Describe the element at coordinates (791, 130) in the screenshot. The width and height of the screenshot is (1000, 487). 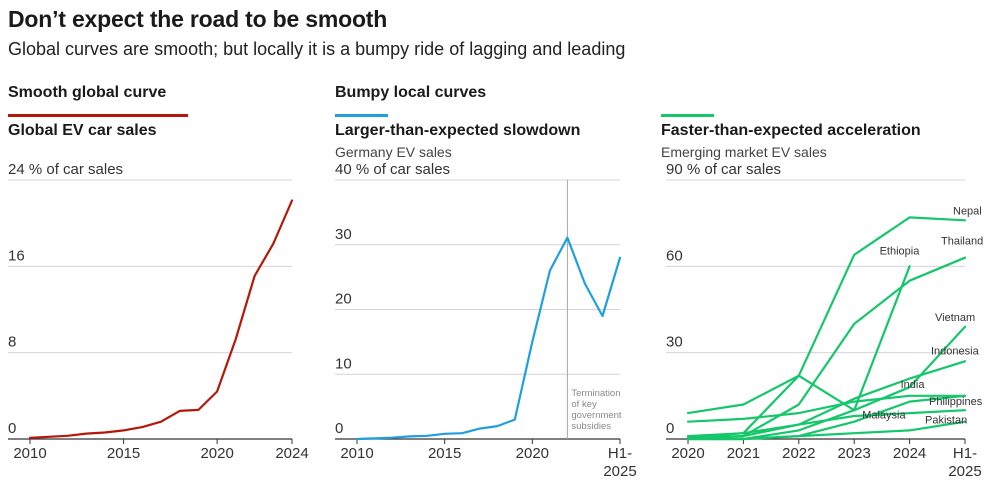
I see `panel-title: Faster-than-expected acceleration` at that location.